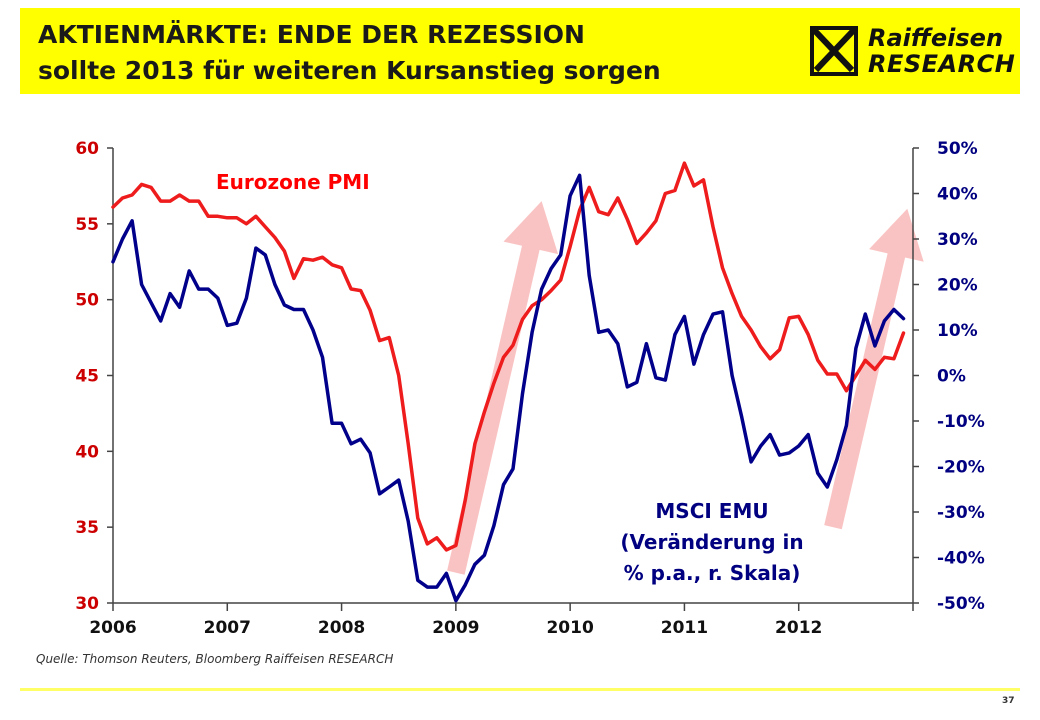  I want to click on annotation-eurozone-pmi: Eurozone PMI, so click(293, 182).